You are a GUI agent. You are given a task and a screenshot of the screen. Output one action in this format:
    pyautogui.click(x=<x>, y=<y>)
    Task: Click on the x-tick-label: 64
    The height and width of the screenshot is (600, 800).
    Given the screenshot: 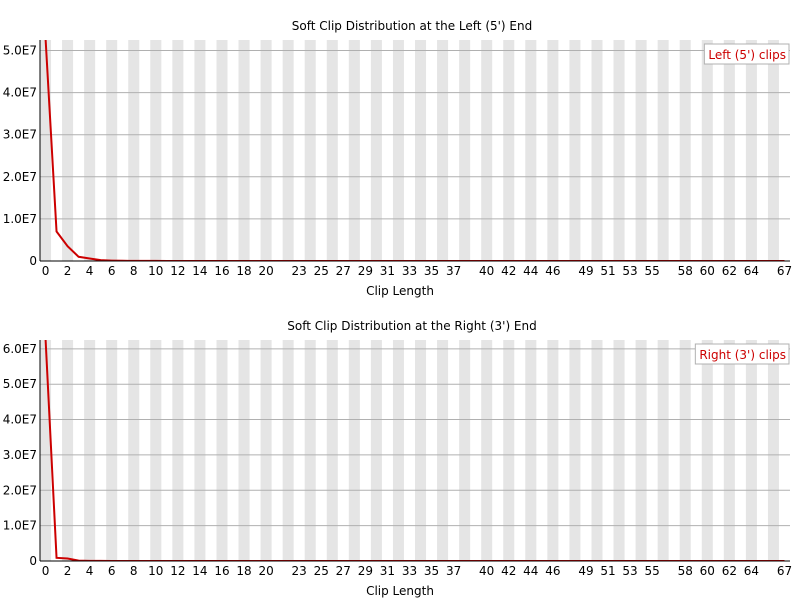 What is the action you would take?
    pyautogui.click(x=751, y=571)
    